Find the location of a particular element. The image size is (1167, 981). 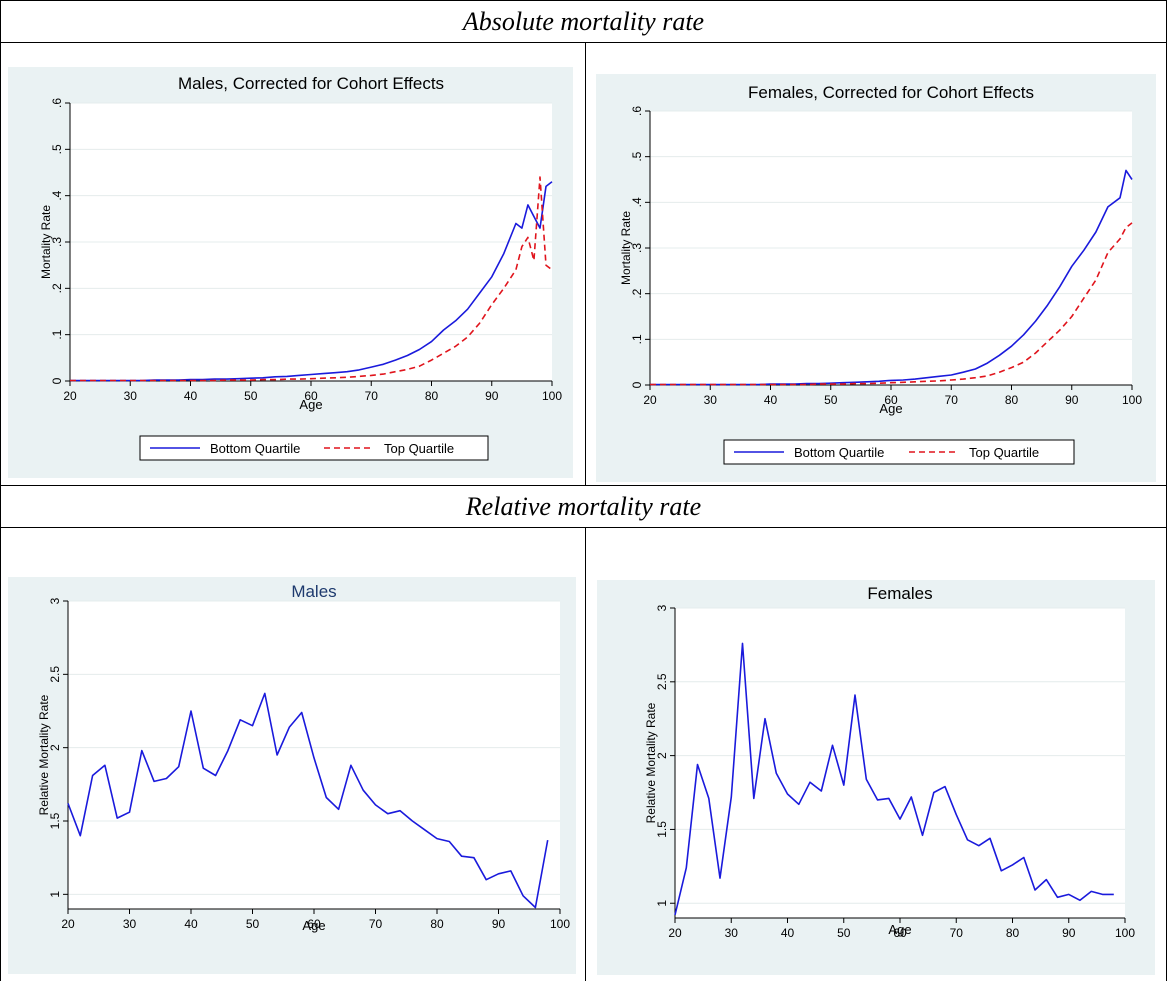

chart-title: Males is located at coordinates (313, 591).